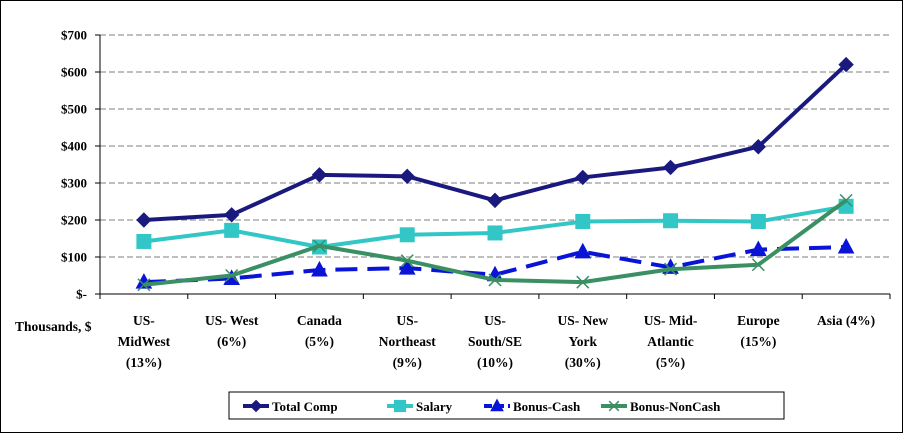  I want to click on x-tick-label-line: (6%), so click(231, 341).